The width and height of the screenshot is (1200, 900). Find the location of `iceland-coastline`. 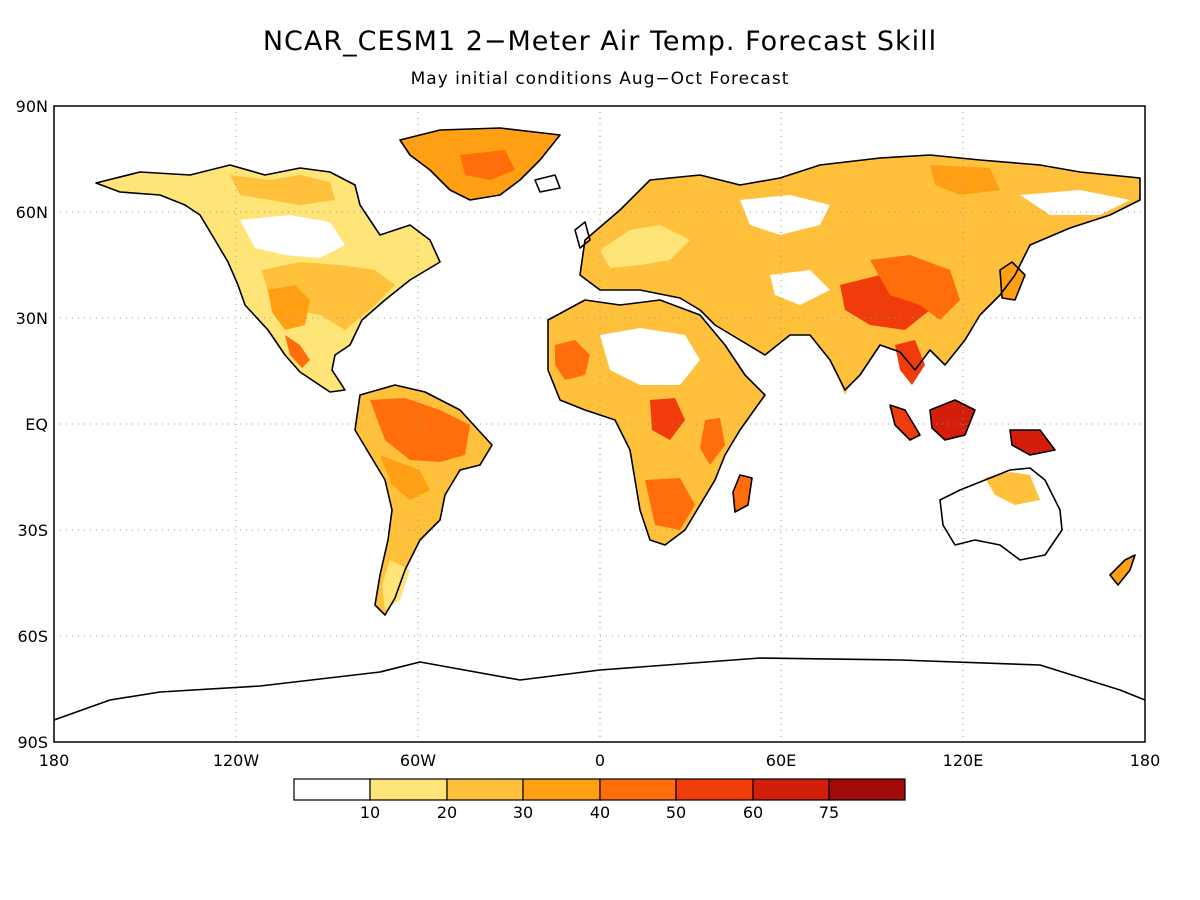

iceland-coastline is located at coordinates (547, 183).